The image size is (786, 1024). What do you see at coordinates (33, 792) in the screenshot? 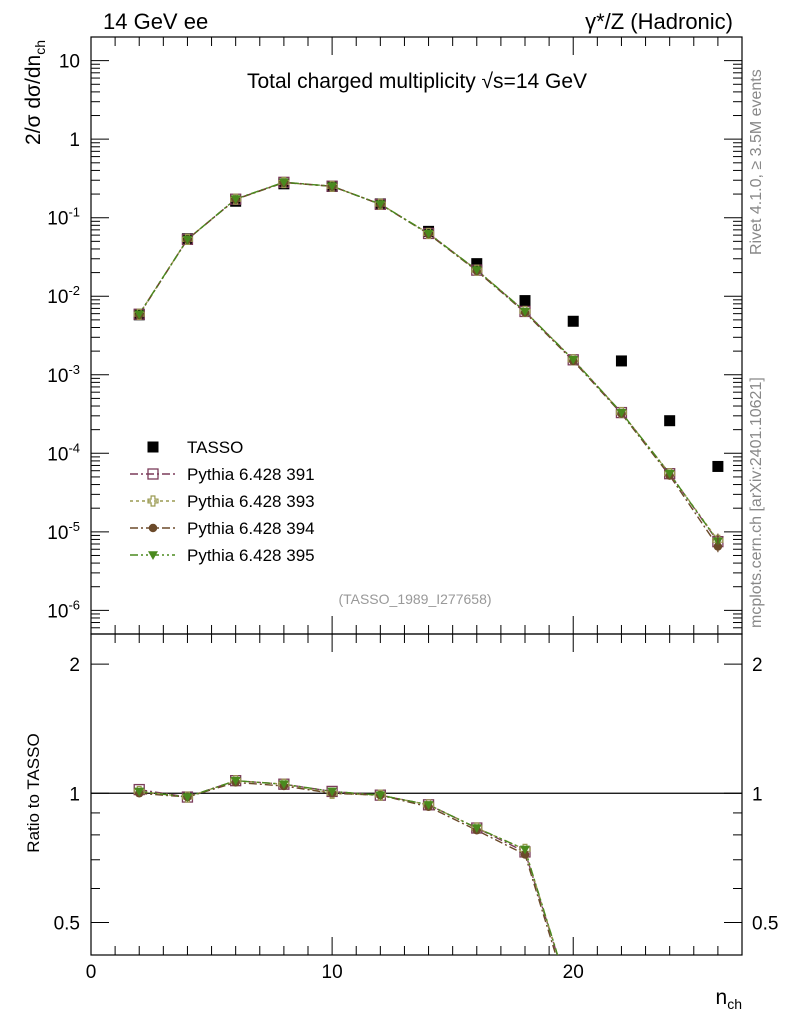
I see `ratio-y-axis-label: Ratio to TASSO` at bounding box center [33, 792].